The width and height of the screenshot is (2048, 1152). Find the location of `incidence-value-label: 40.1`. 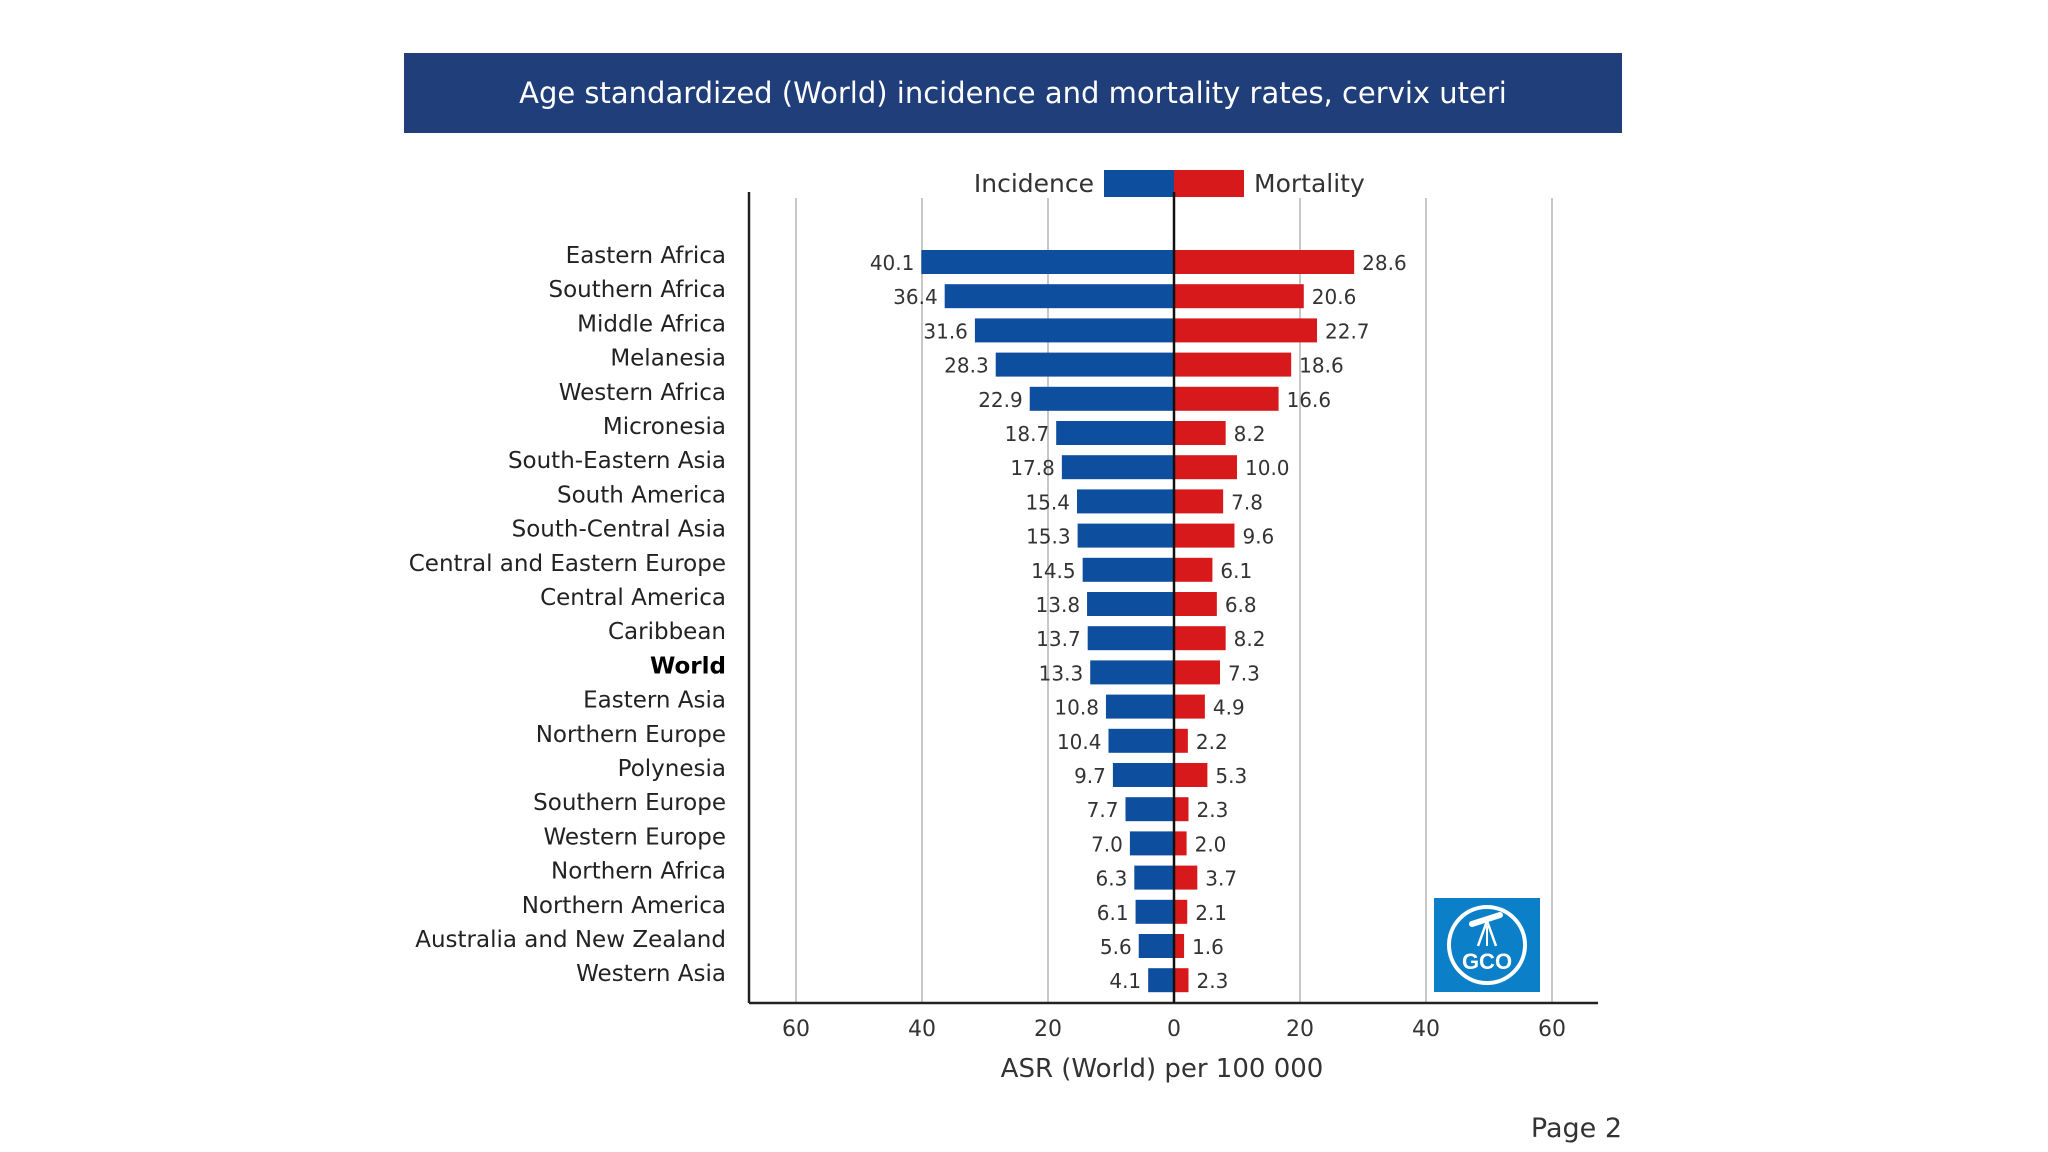

incidence-value-label: 40.1 is located at coordinates (892, 263).